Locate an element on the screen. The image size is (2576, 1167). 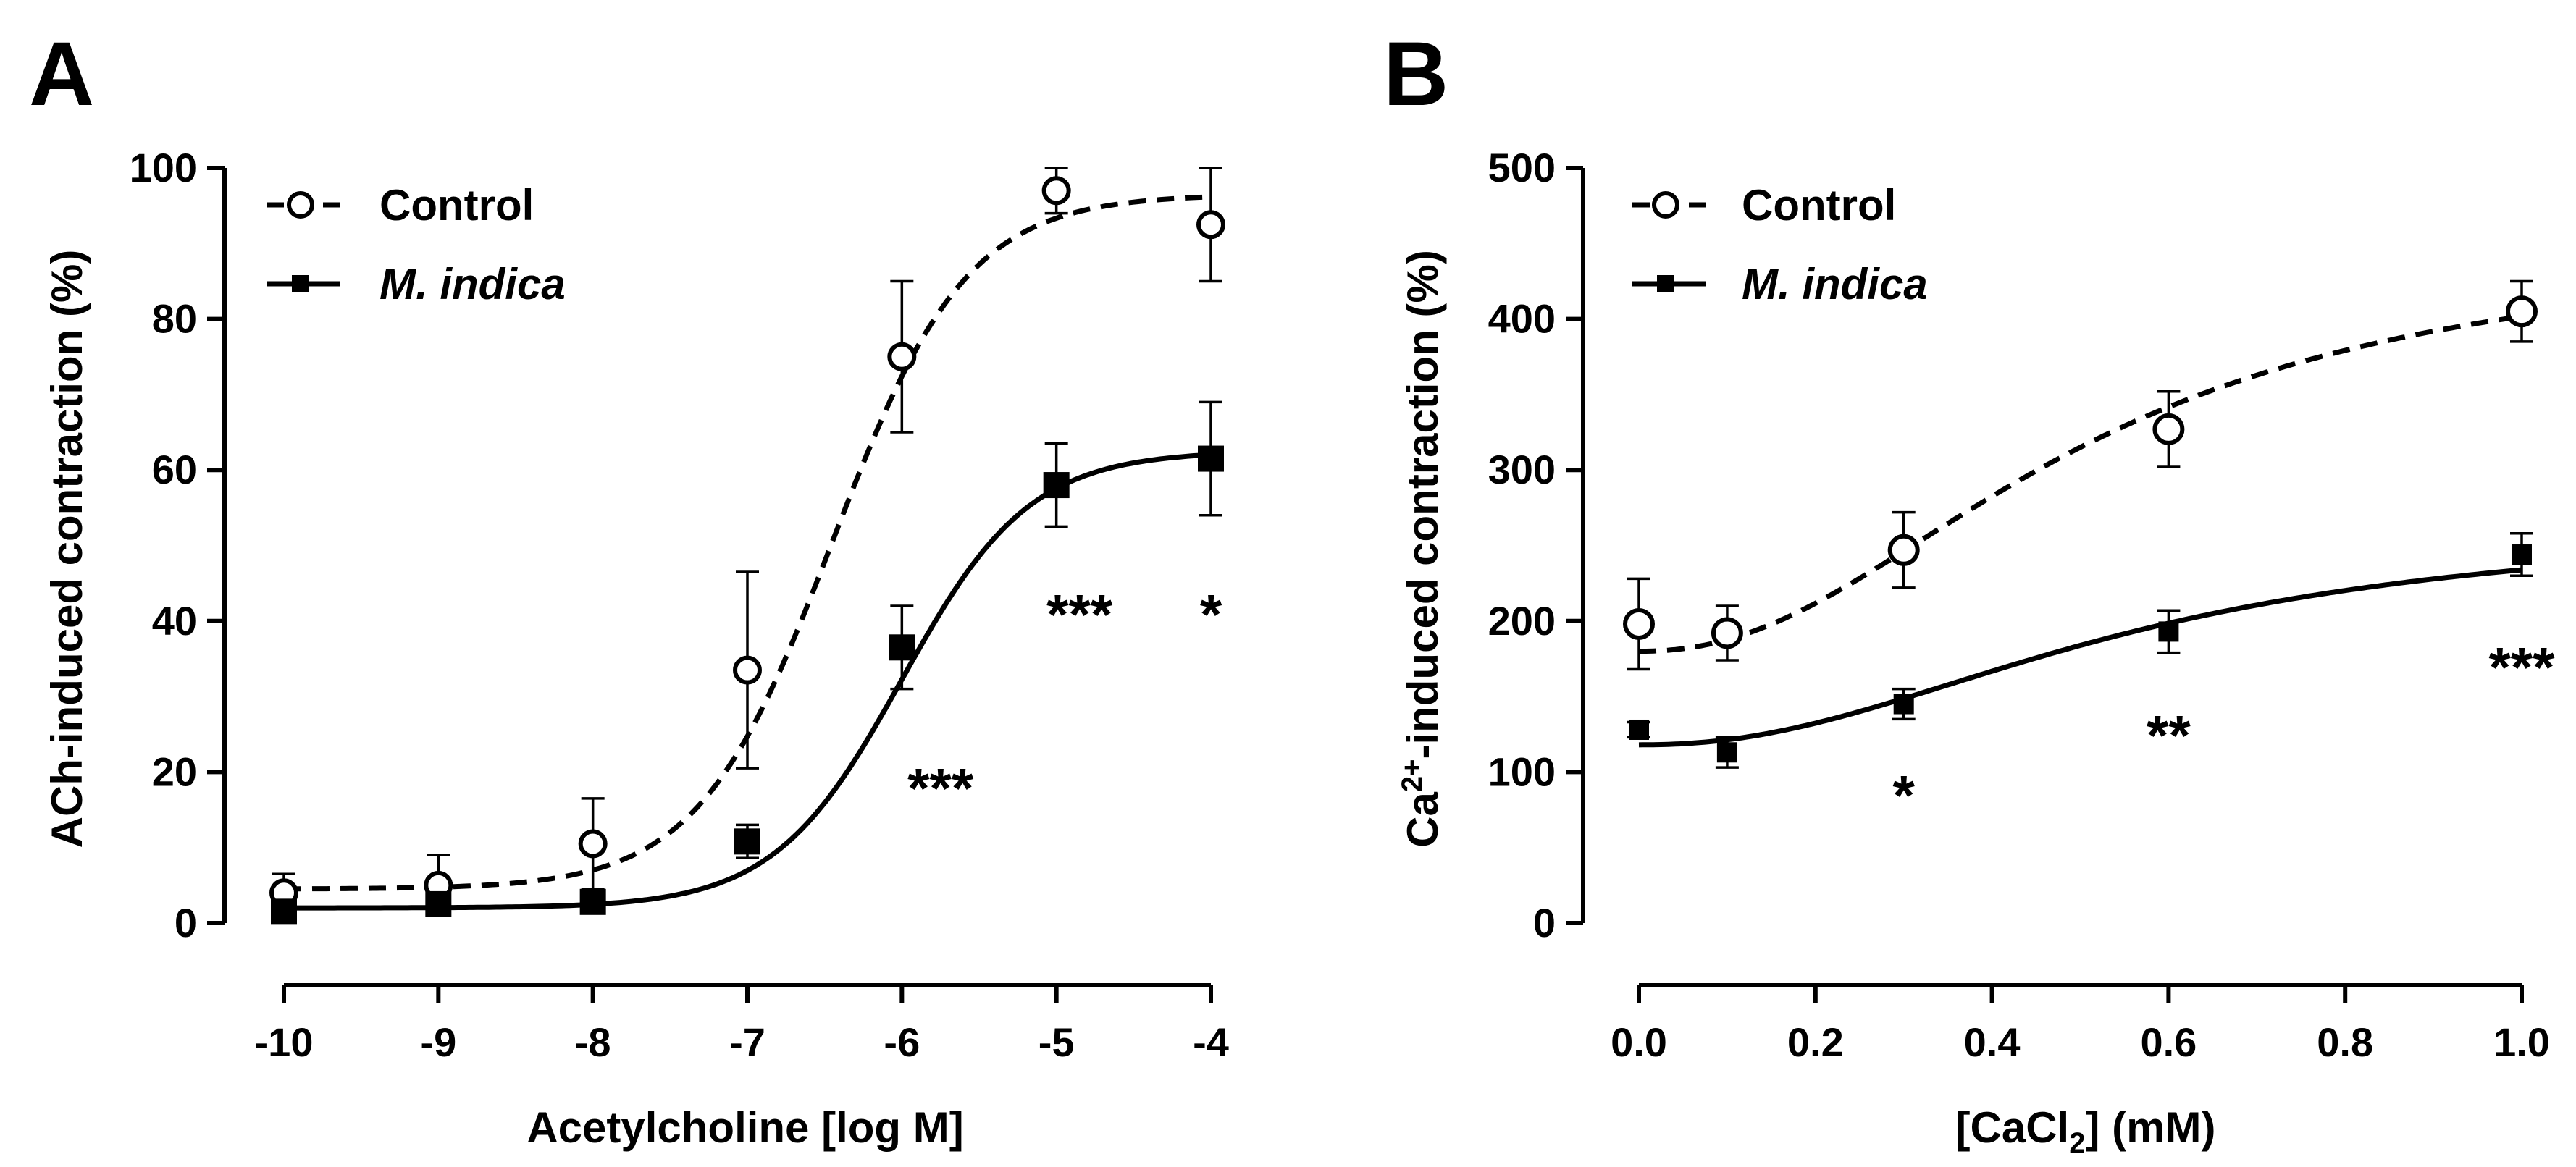
panel-b-legend-control-label: Control is located at coordinates (1819, 205).